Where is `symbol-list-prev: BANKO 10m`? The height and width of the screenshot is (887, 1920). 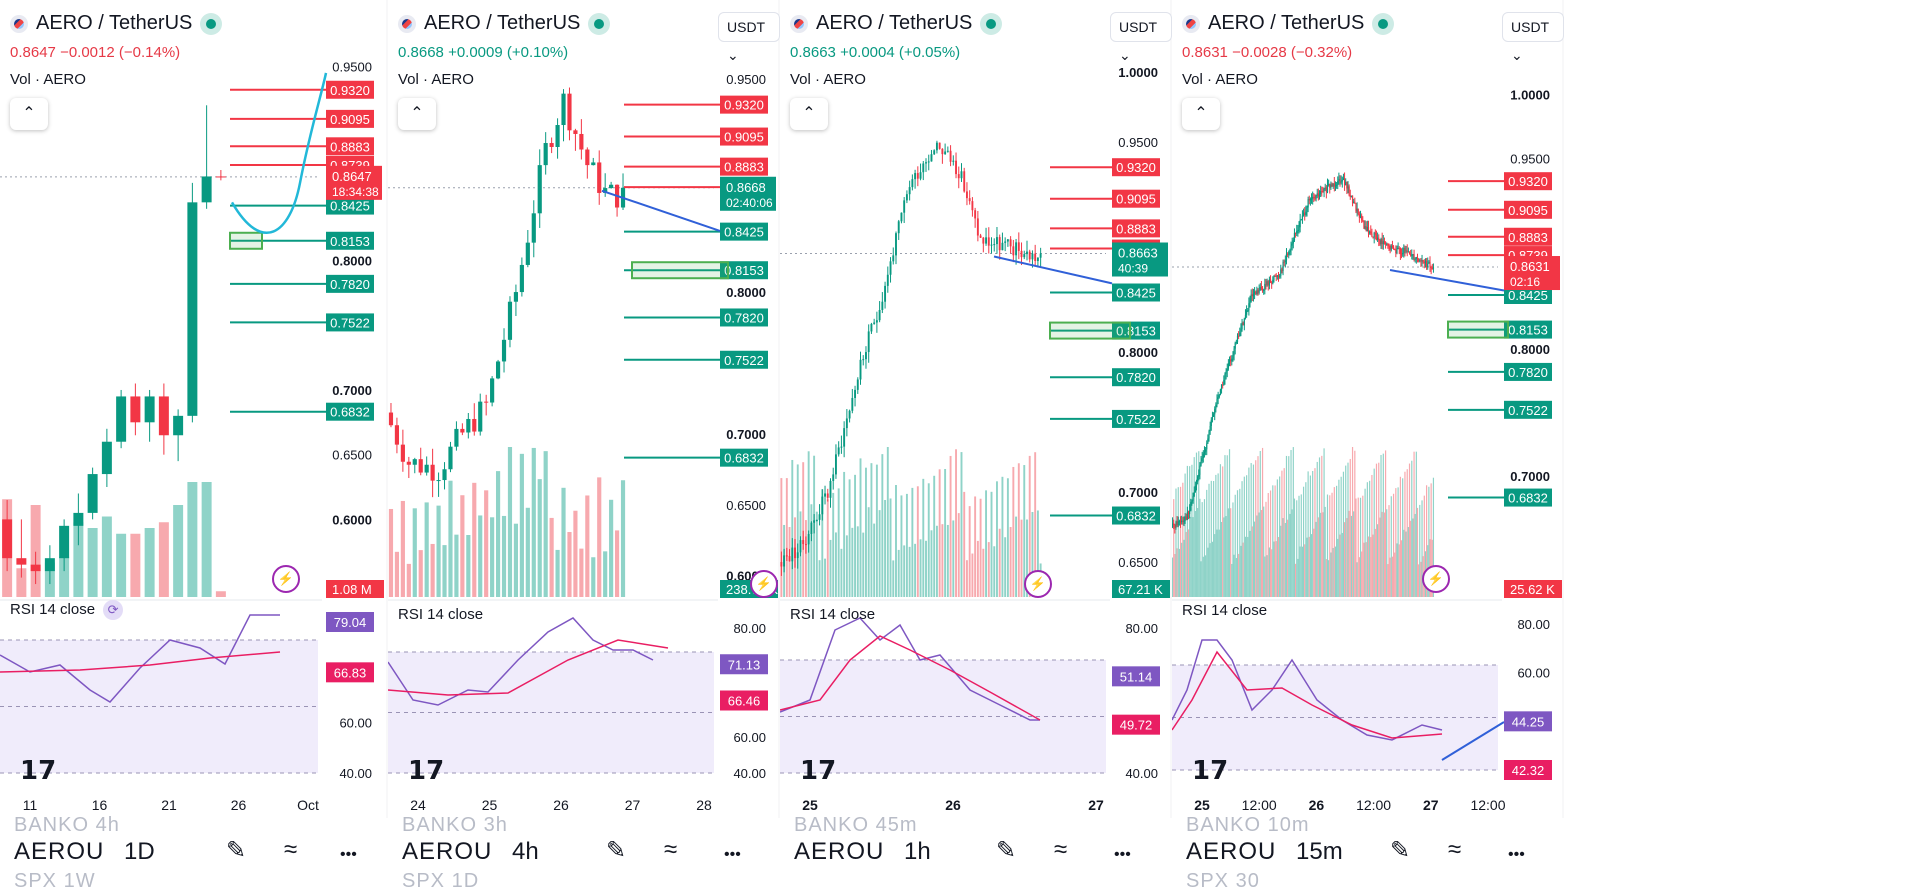
symbol-list-prev: BANKO 10m is located at coordinates (1248, 825).